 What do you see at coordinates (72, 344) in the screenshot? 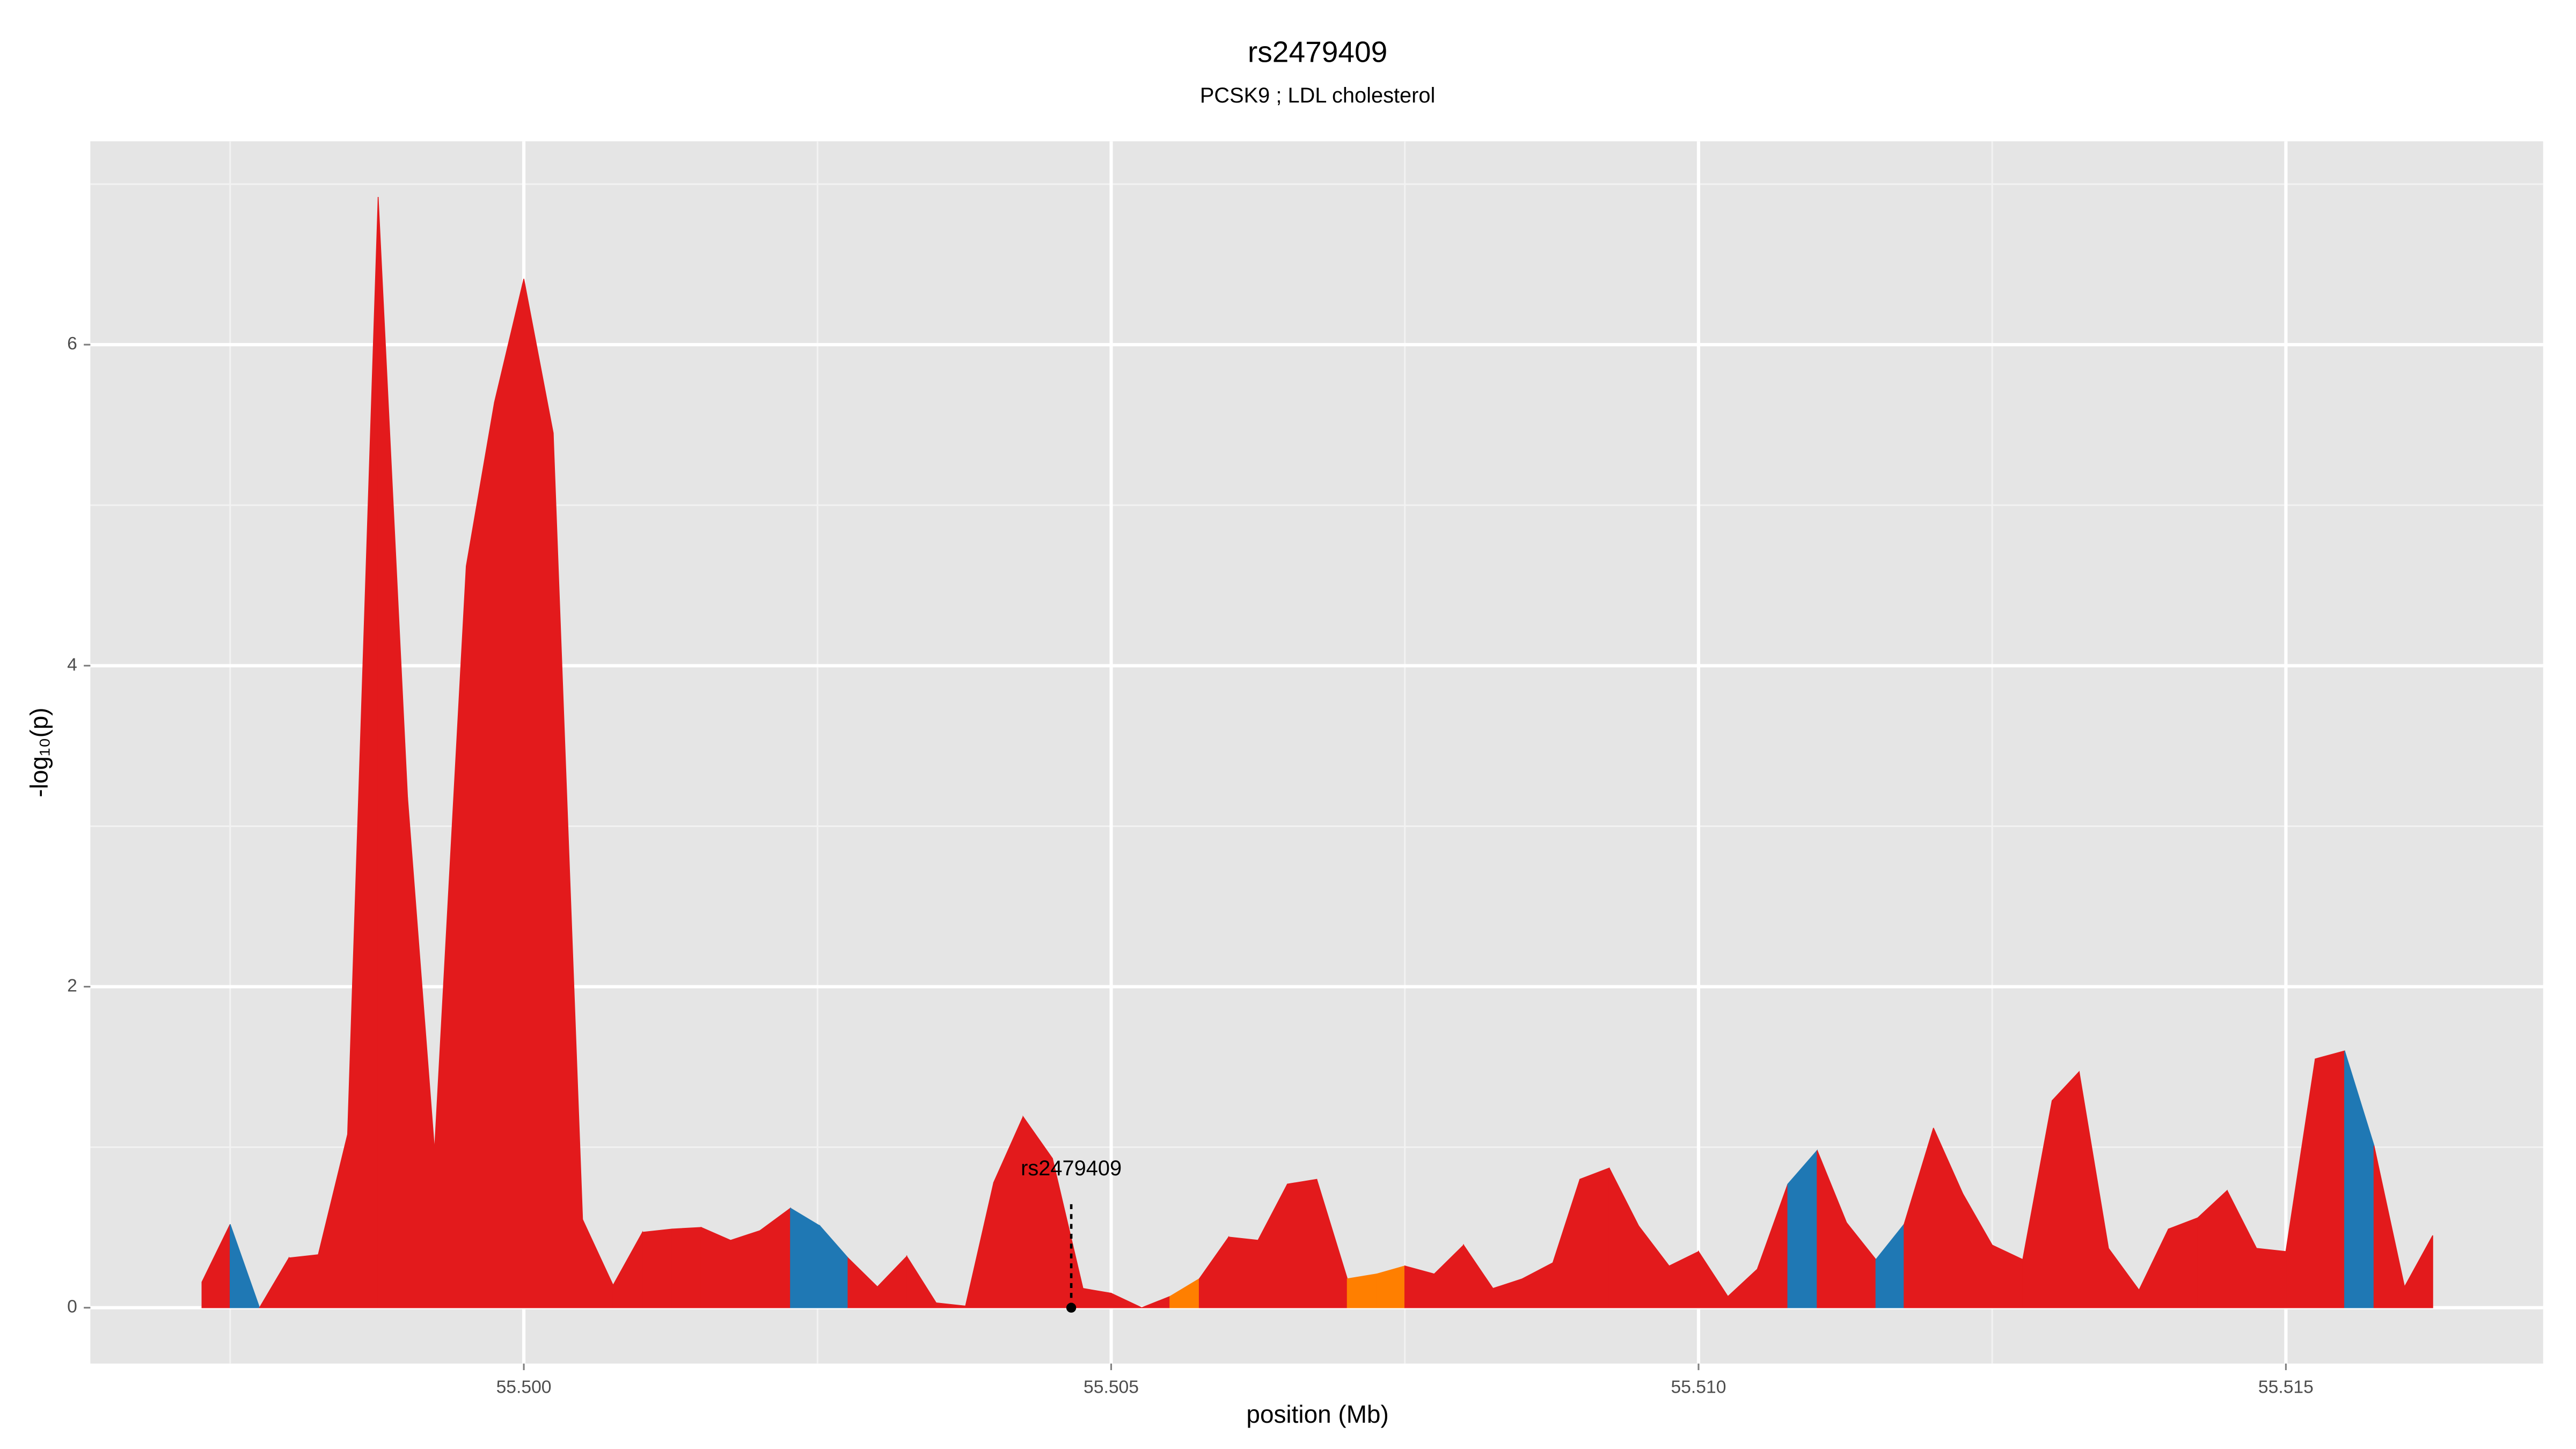
I see `y-tick-label: 6` at bounding box center [72, 344].